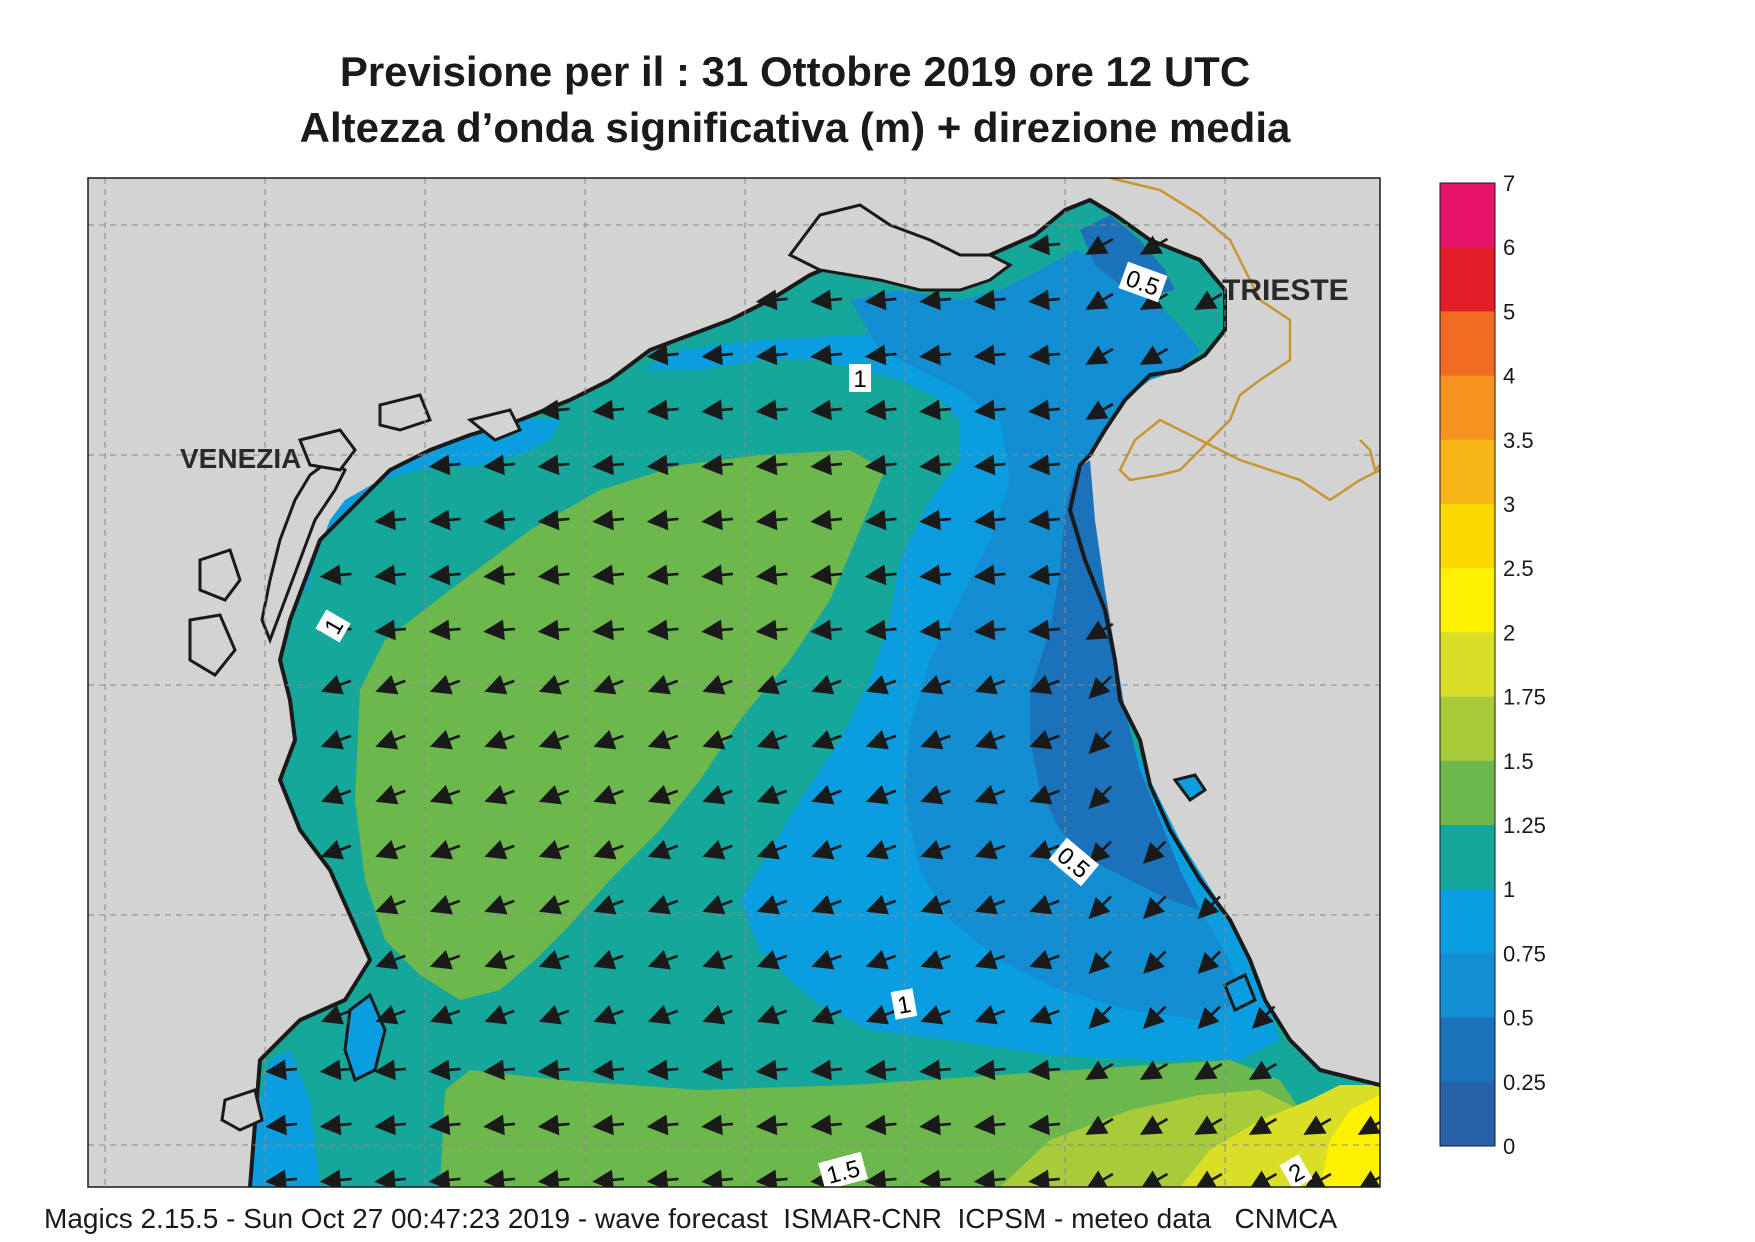 The width and height of the screenshot is (1755, 1242). Describe the element at coordinates (1524, 697) in the screenshot. I see `legend-tick-label: 1.75` at that location.